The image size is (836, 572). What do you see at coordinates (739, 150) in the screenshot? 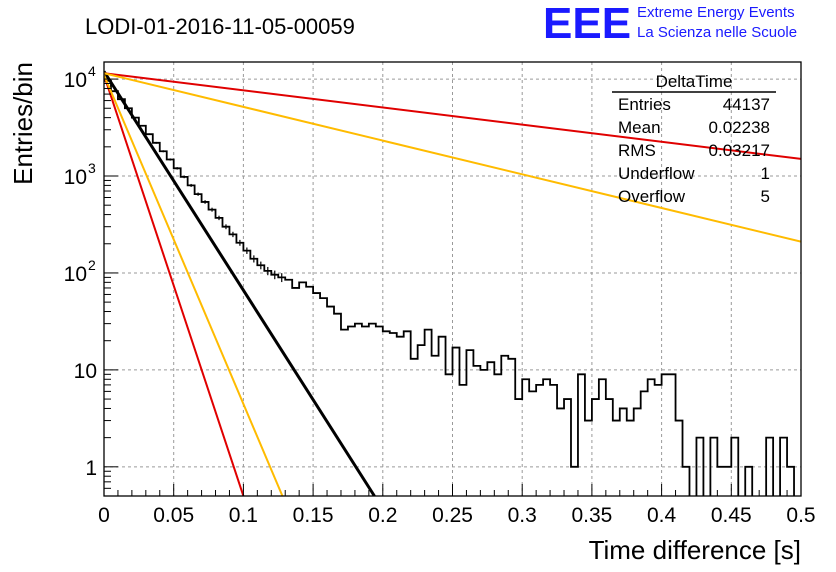
I see `stats-row-value: 0.03217` at bounding box center [739, 150].